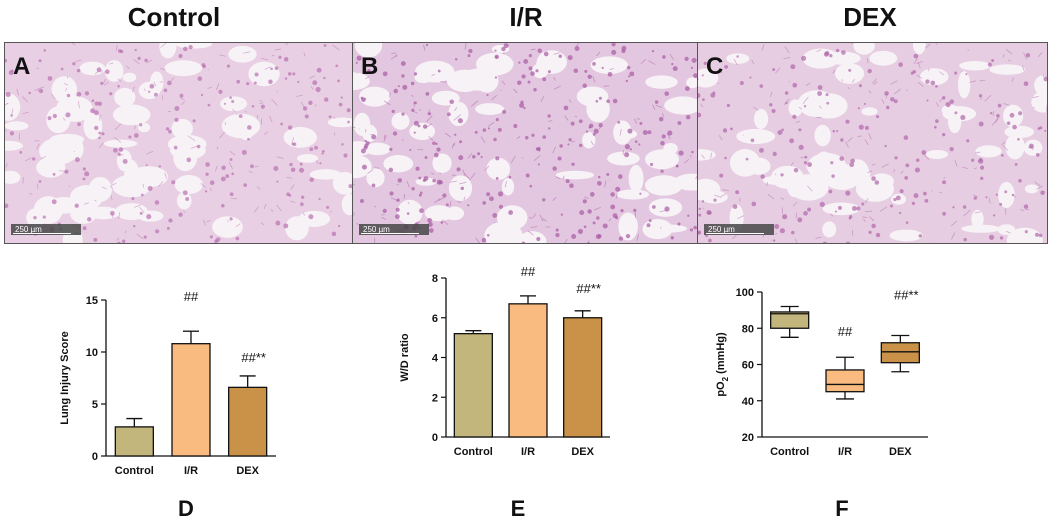 This screenshot has width=1052, height=529. Describe the element at coordinates (745, 293) in the screenshot. I see `y-tick-label: 100` at that location.